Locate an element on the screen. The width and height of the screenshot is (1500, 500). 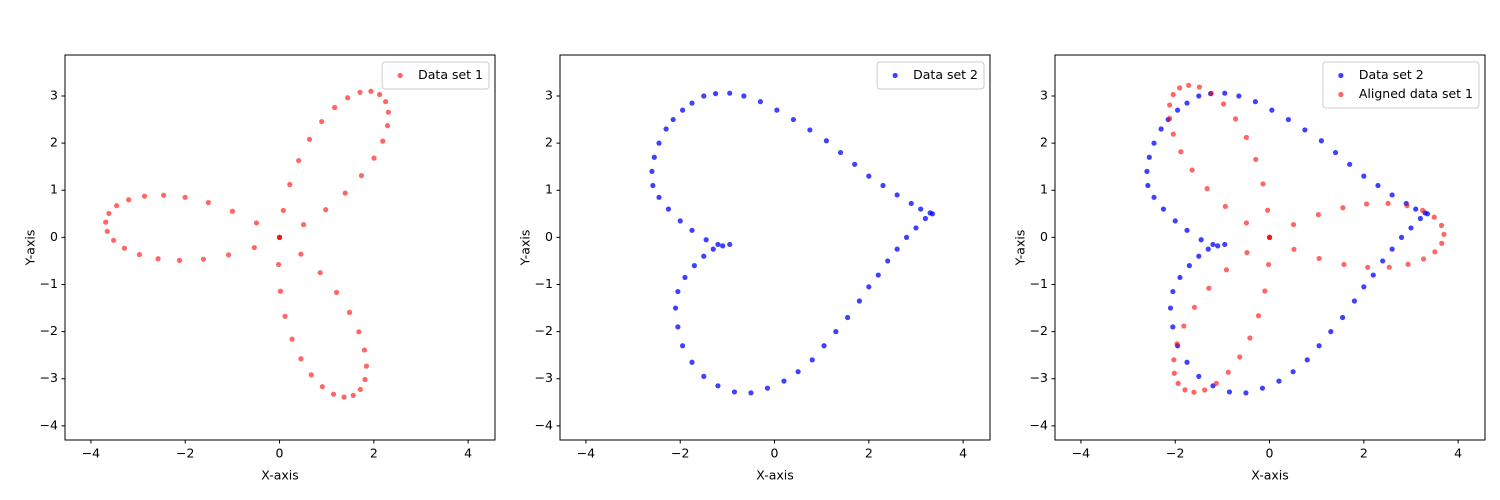
legend-label: Data set 1 is located at coordinates (450, 74).